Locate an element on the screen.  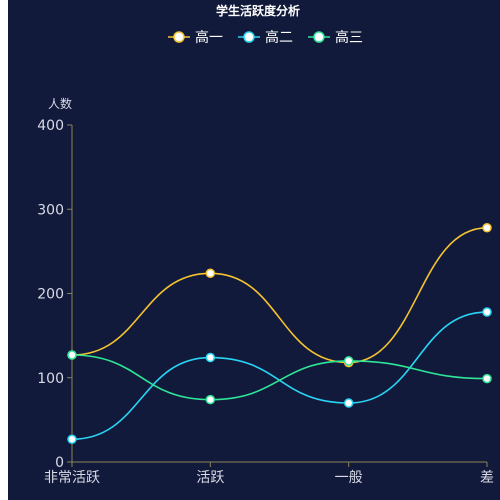
y-tick-label: 200 is located at coordinates (50, 295).